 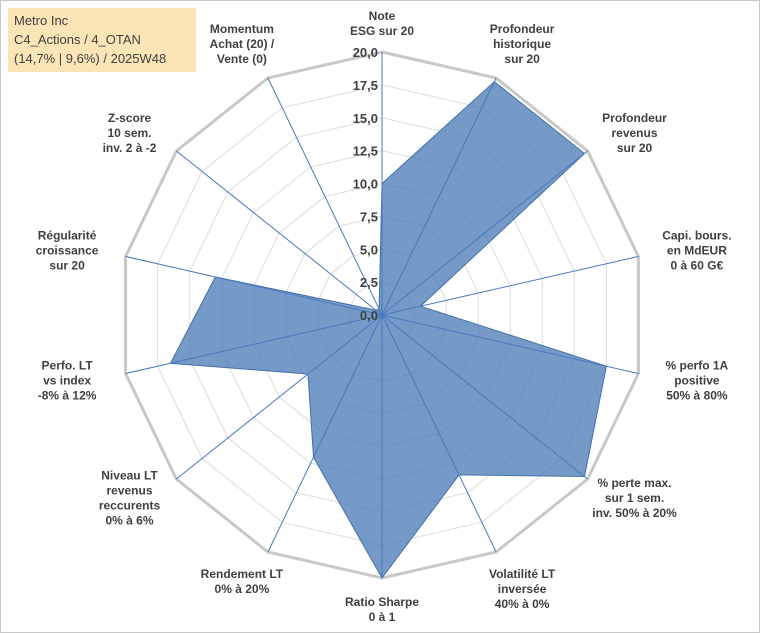 What do you see at coordinates (697, 396) in the screenshot?
I see `axis-label-line: 50% à 80%` at bounding box center [697, 396].